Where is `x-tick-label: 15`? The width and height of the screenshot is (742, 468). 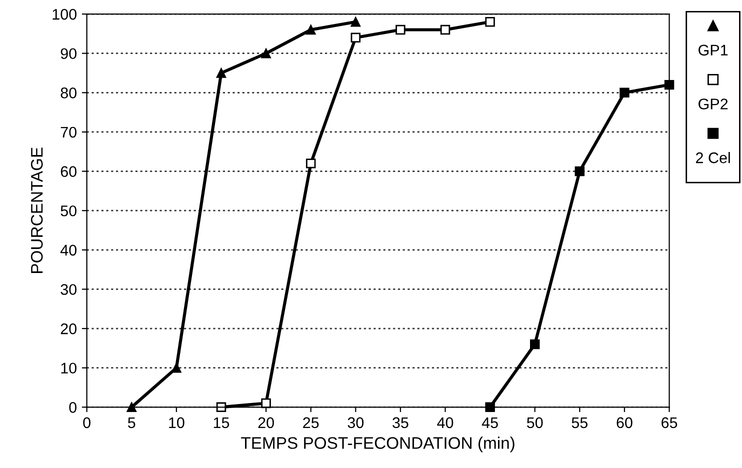
x-tick-label: 15 is located at coordinates (222, 422).